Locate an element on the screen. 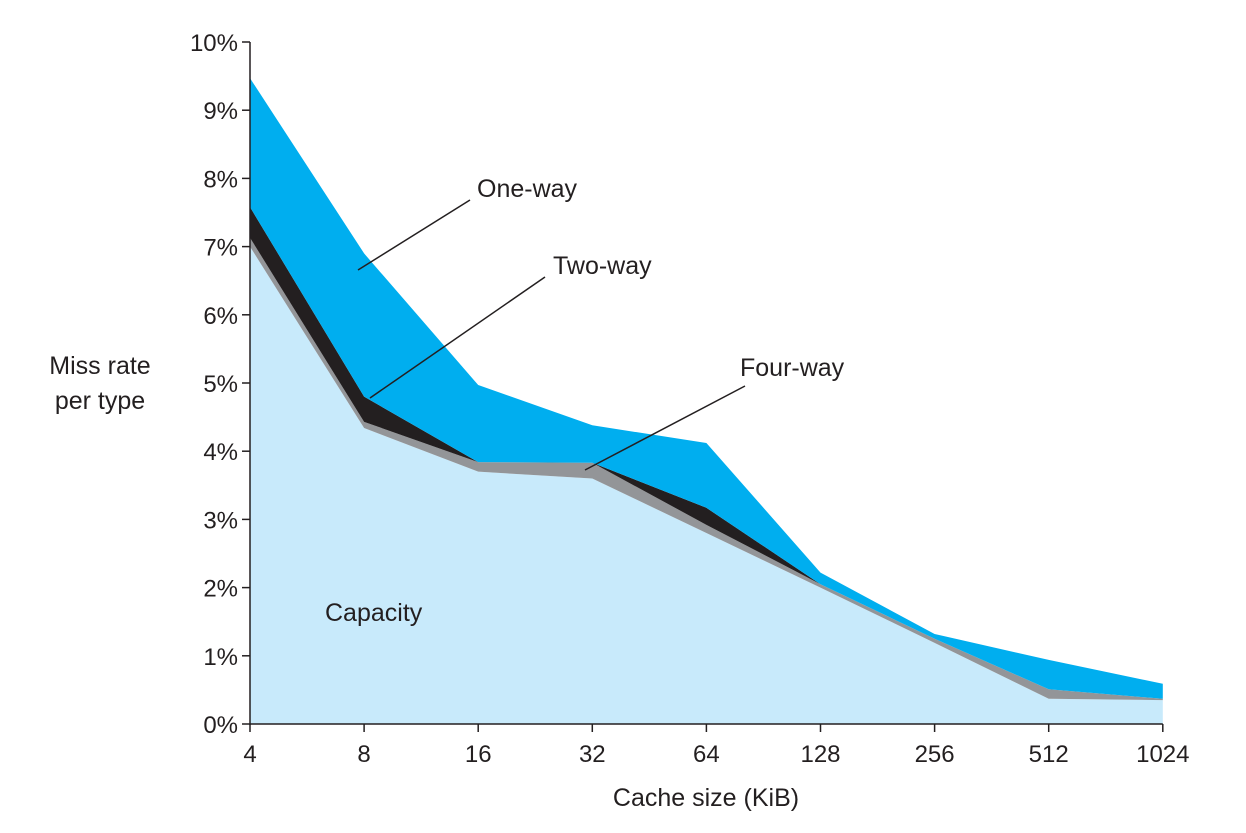 The image size is (1246, 833). y-tick-label: 10% is located at coordinates (214, 43).